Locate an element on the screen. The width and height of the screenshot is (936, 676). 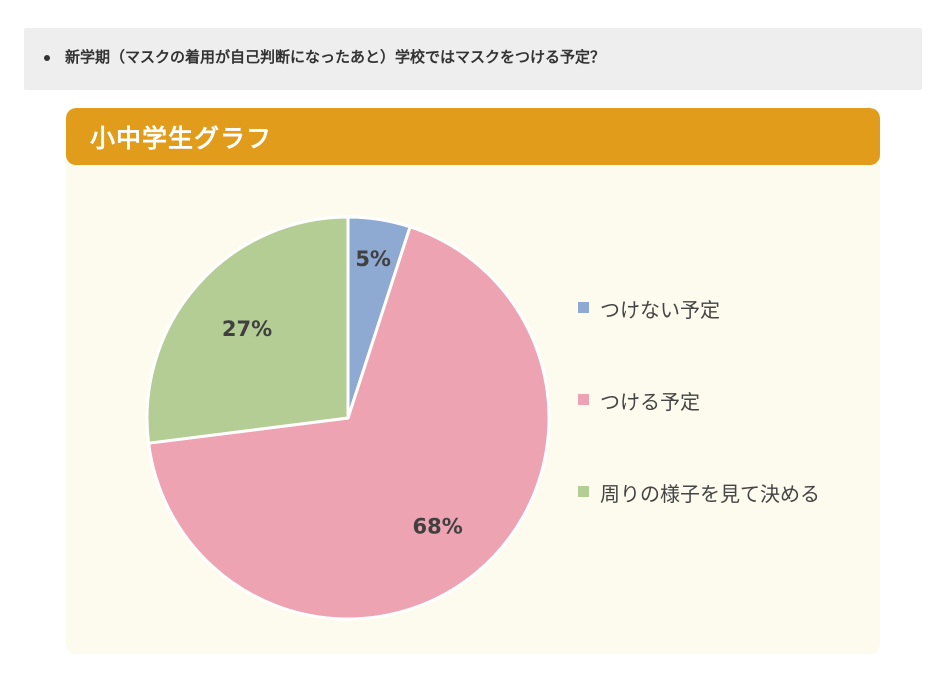
bullet-icon is located at coordinates (47, 58).